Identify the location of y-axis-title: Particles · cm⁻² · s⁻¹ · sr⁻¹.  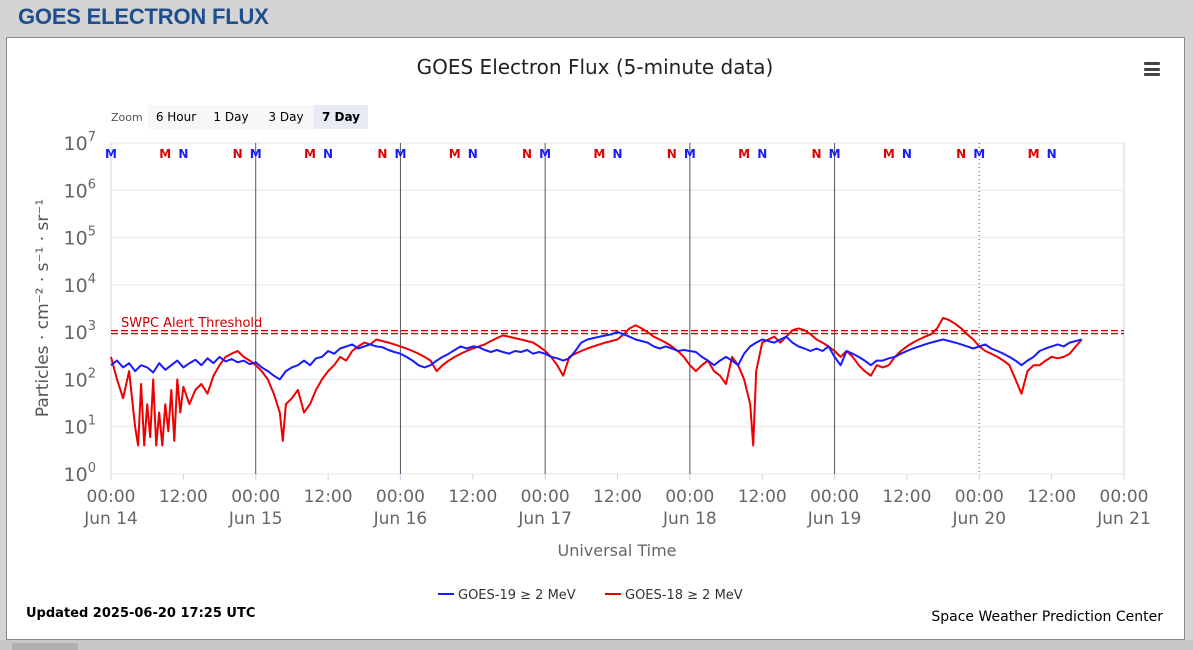
(43, 308).